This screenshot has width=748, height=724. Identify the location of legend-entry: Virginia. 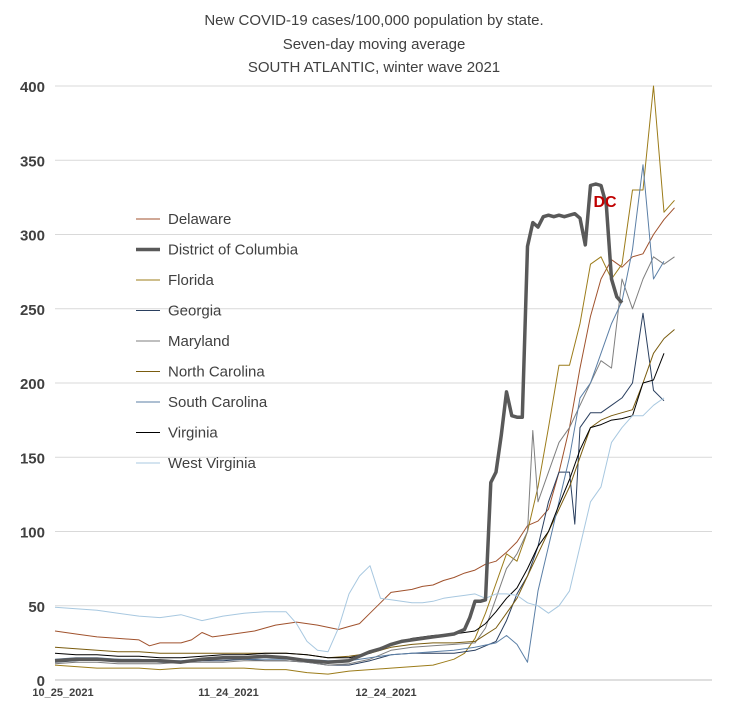
(193, 433).